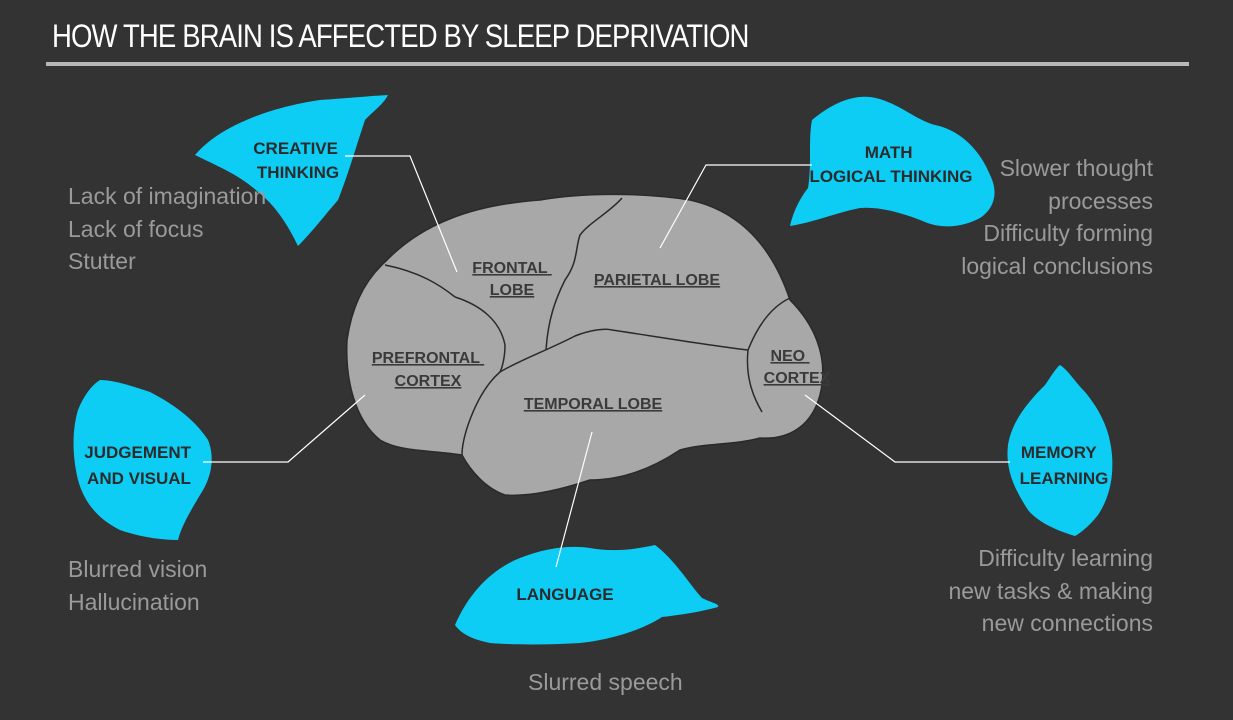 The height and width of the screenshot is (720, 1233). Describe the element at coordinates (1064, 465) in the screenshot. I see `memory-learning-label: MEMORY LEARNING` at that location.